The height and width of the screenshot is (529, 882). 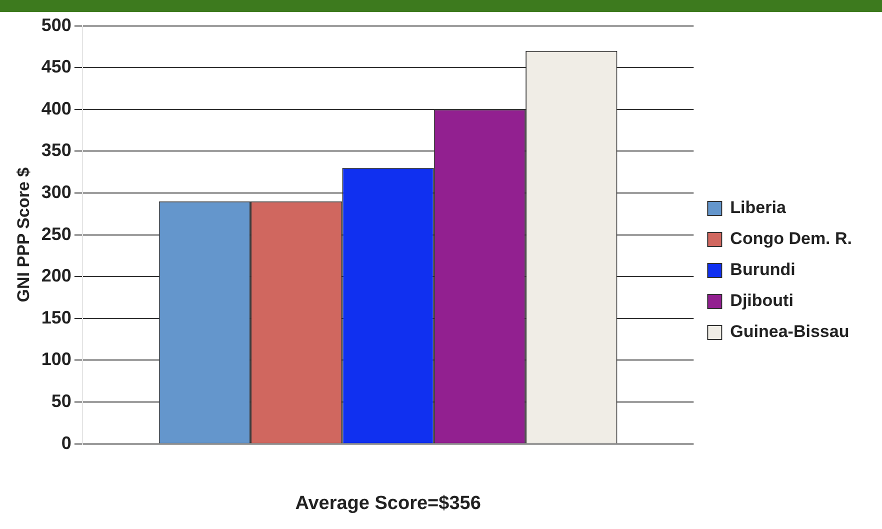 What do you see at coordinates (791, 238) in the screenshot?
I see `legend-label: Congo Dem. R.` at bounding box center [791, 238].